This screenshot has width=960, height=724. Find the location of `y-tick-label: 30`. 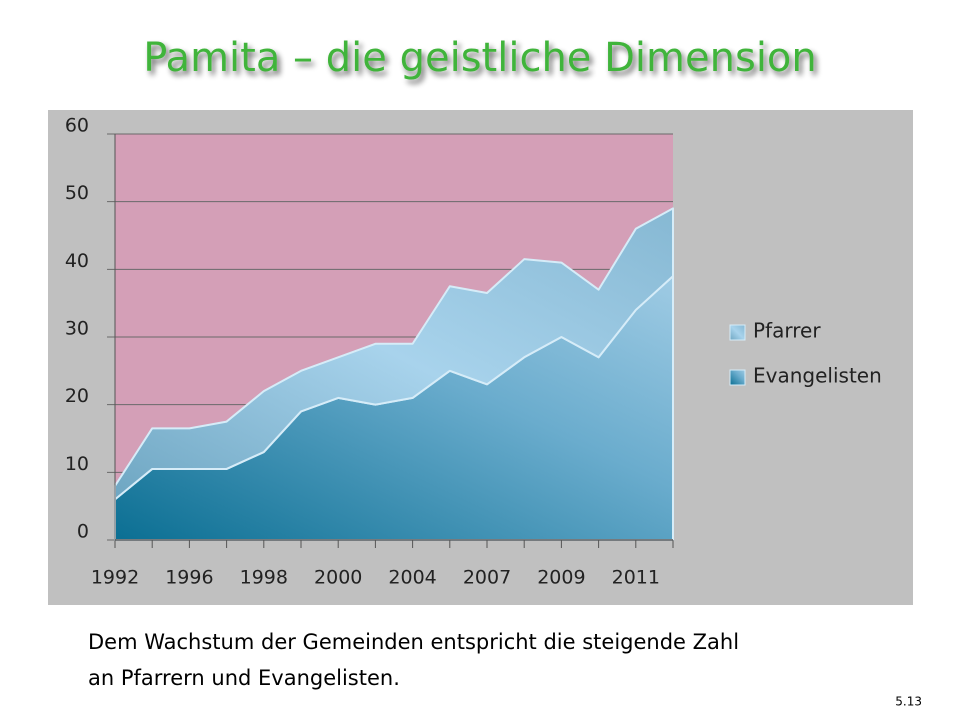

y-tick-label: 30 is located at coordinates (77, 329).